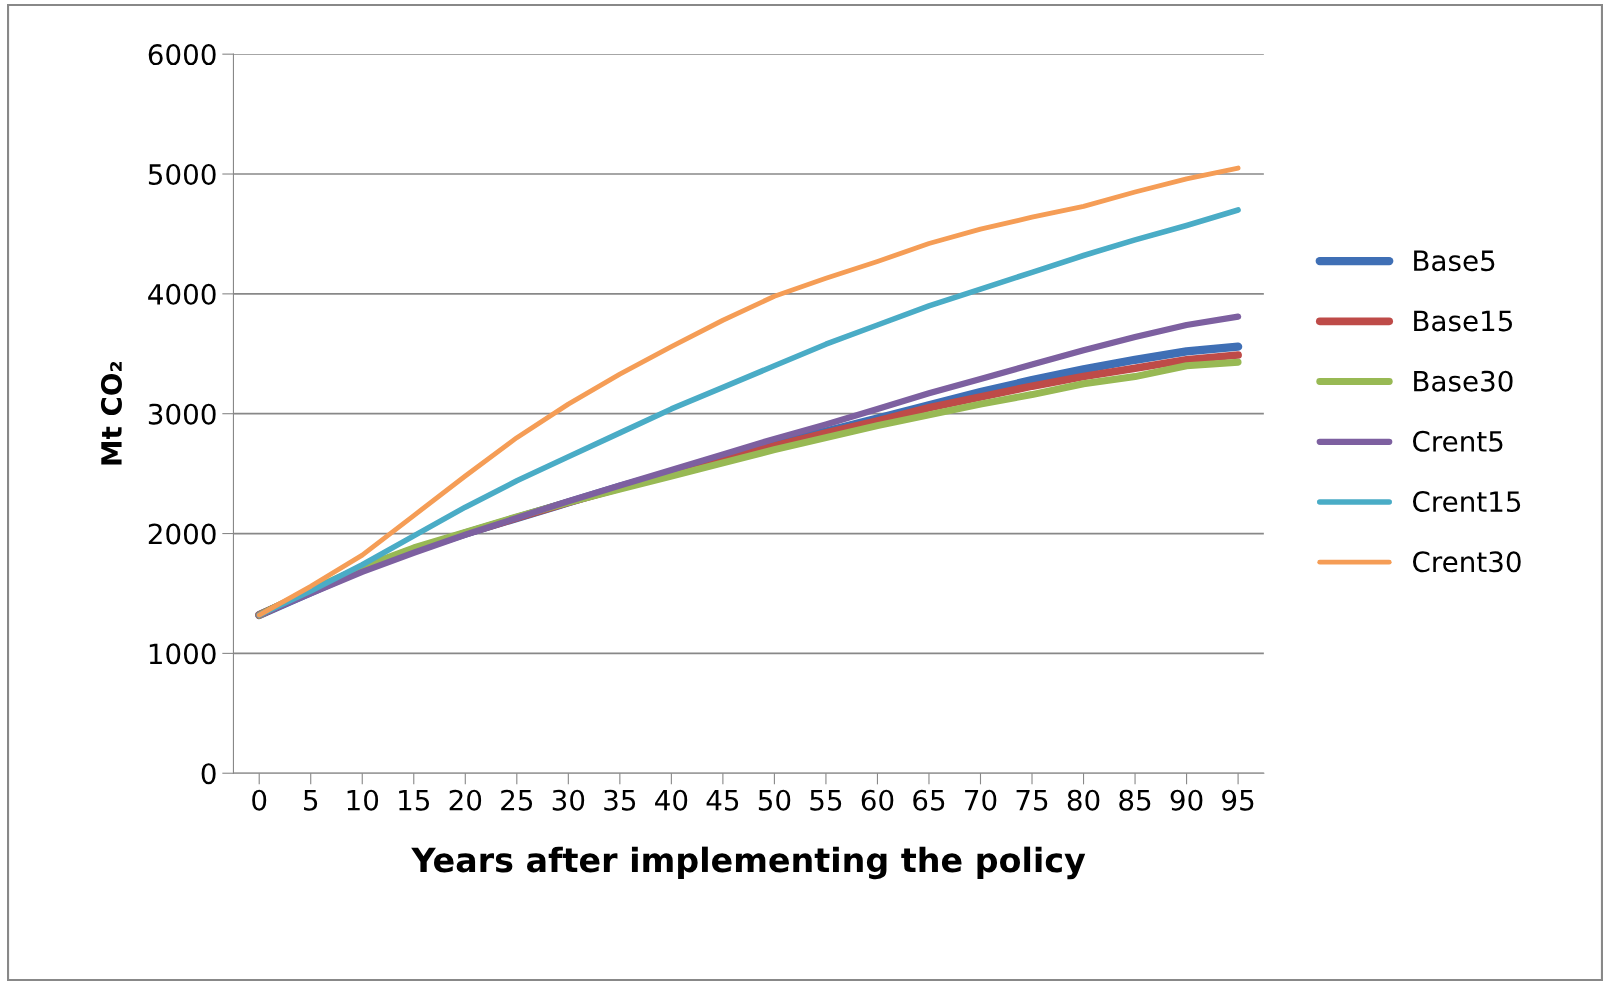 The width and height of the screenshot is (1610, 985). Describe the element at coordinates (774, 800) in the screenshot. I see `x-tick-label: 50` at that location.